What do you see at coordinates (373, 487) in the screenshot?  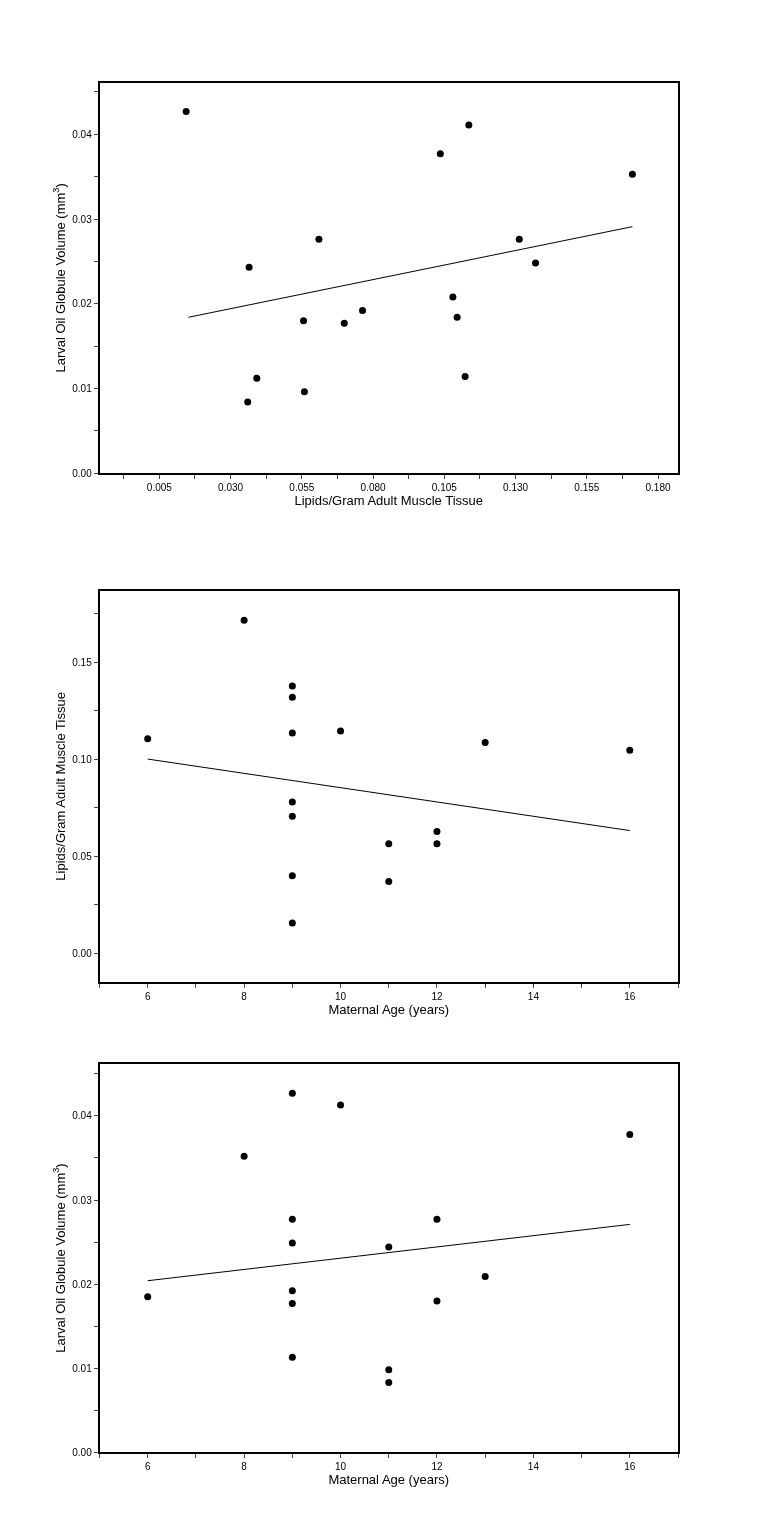 I see `x-tick-label: 0.080` at bounding box center [373, 487].